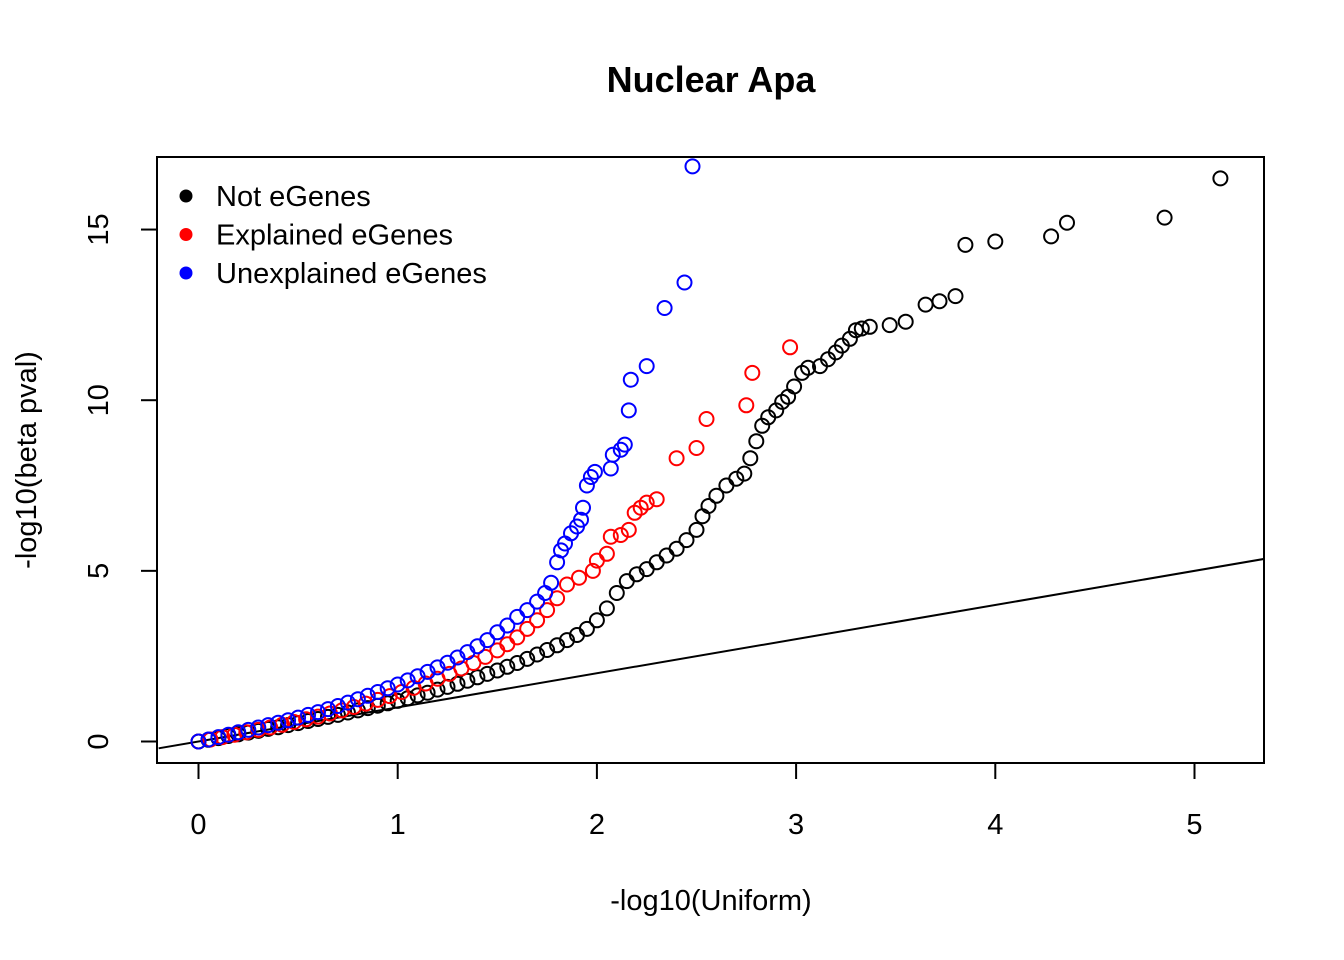 Image resolution: width=1344 pixels, height=960 pixels. Describe the element at coordinates (99, 571) in the screenshot. I see `y-tick-label: 5` at that location.